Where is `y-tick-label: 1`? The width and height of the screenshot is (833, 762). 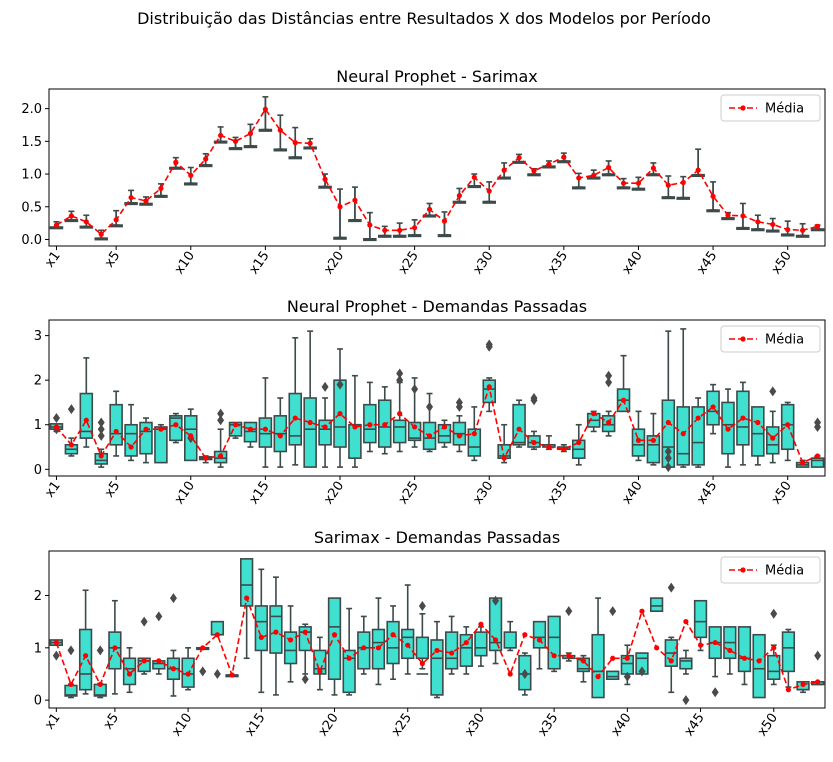
y-tick-label: 1 is located at coordinates (38, 648).